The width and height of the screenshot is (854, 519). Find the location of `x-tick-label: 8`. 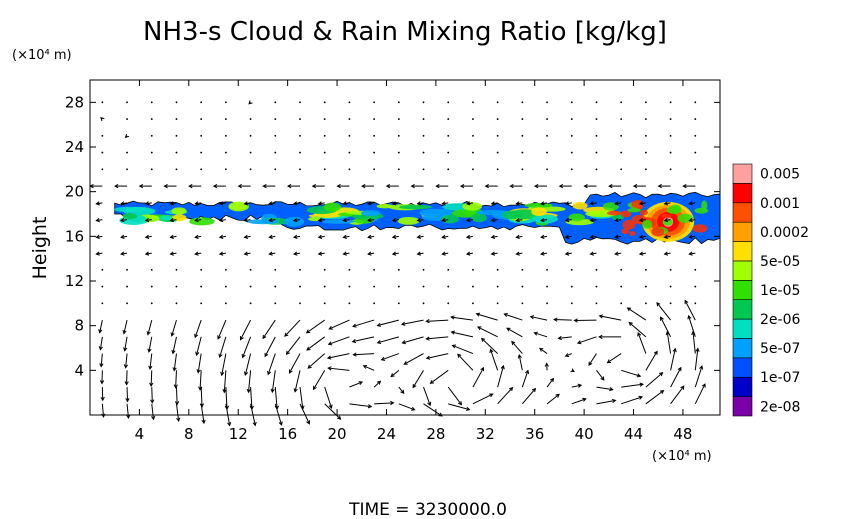

x-tick-label: 8 is located at coordinates (189, 434).